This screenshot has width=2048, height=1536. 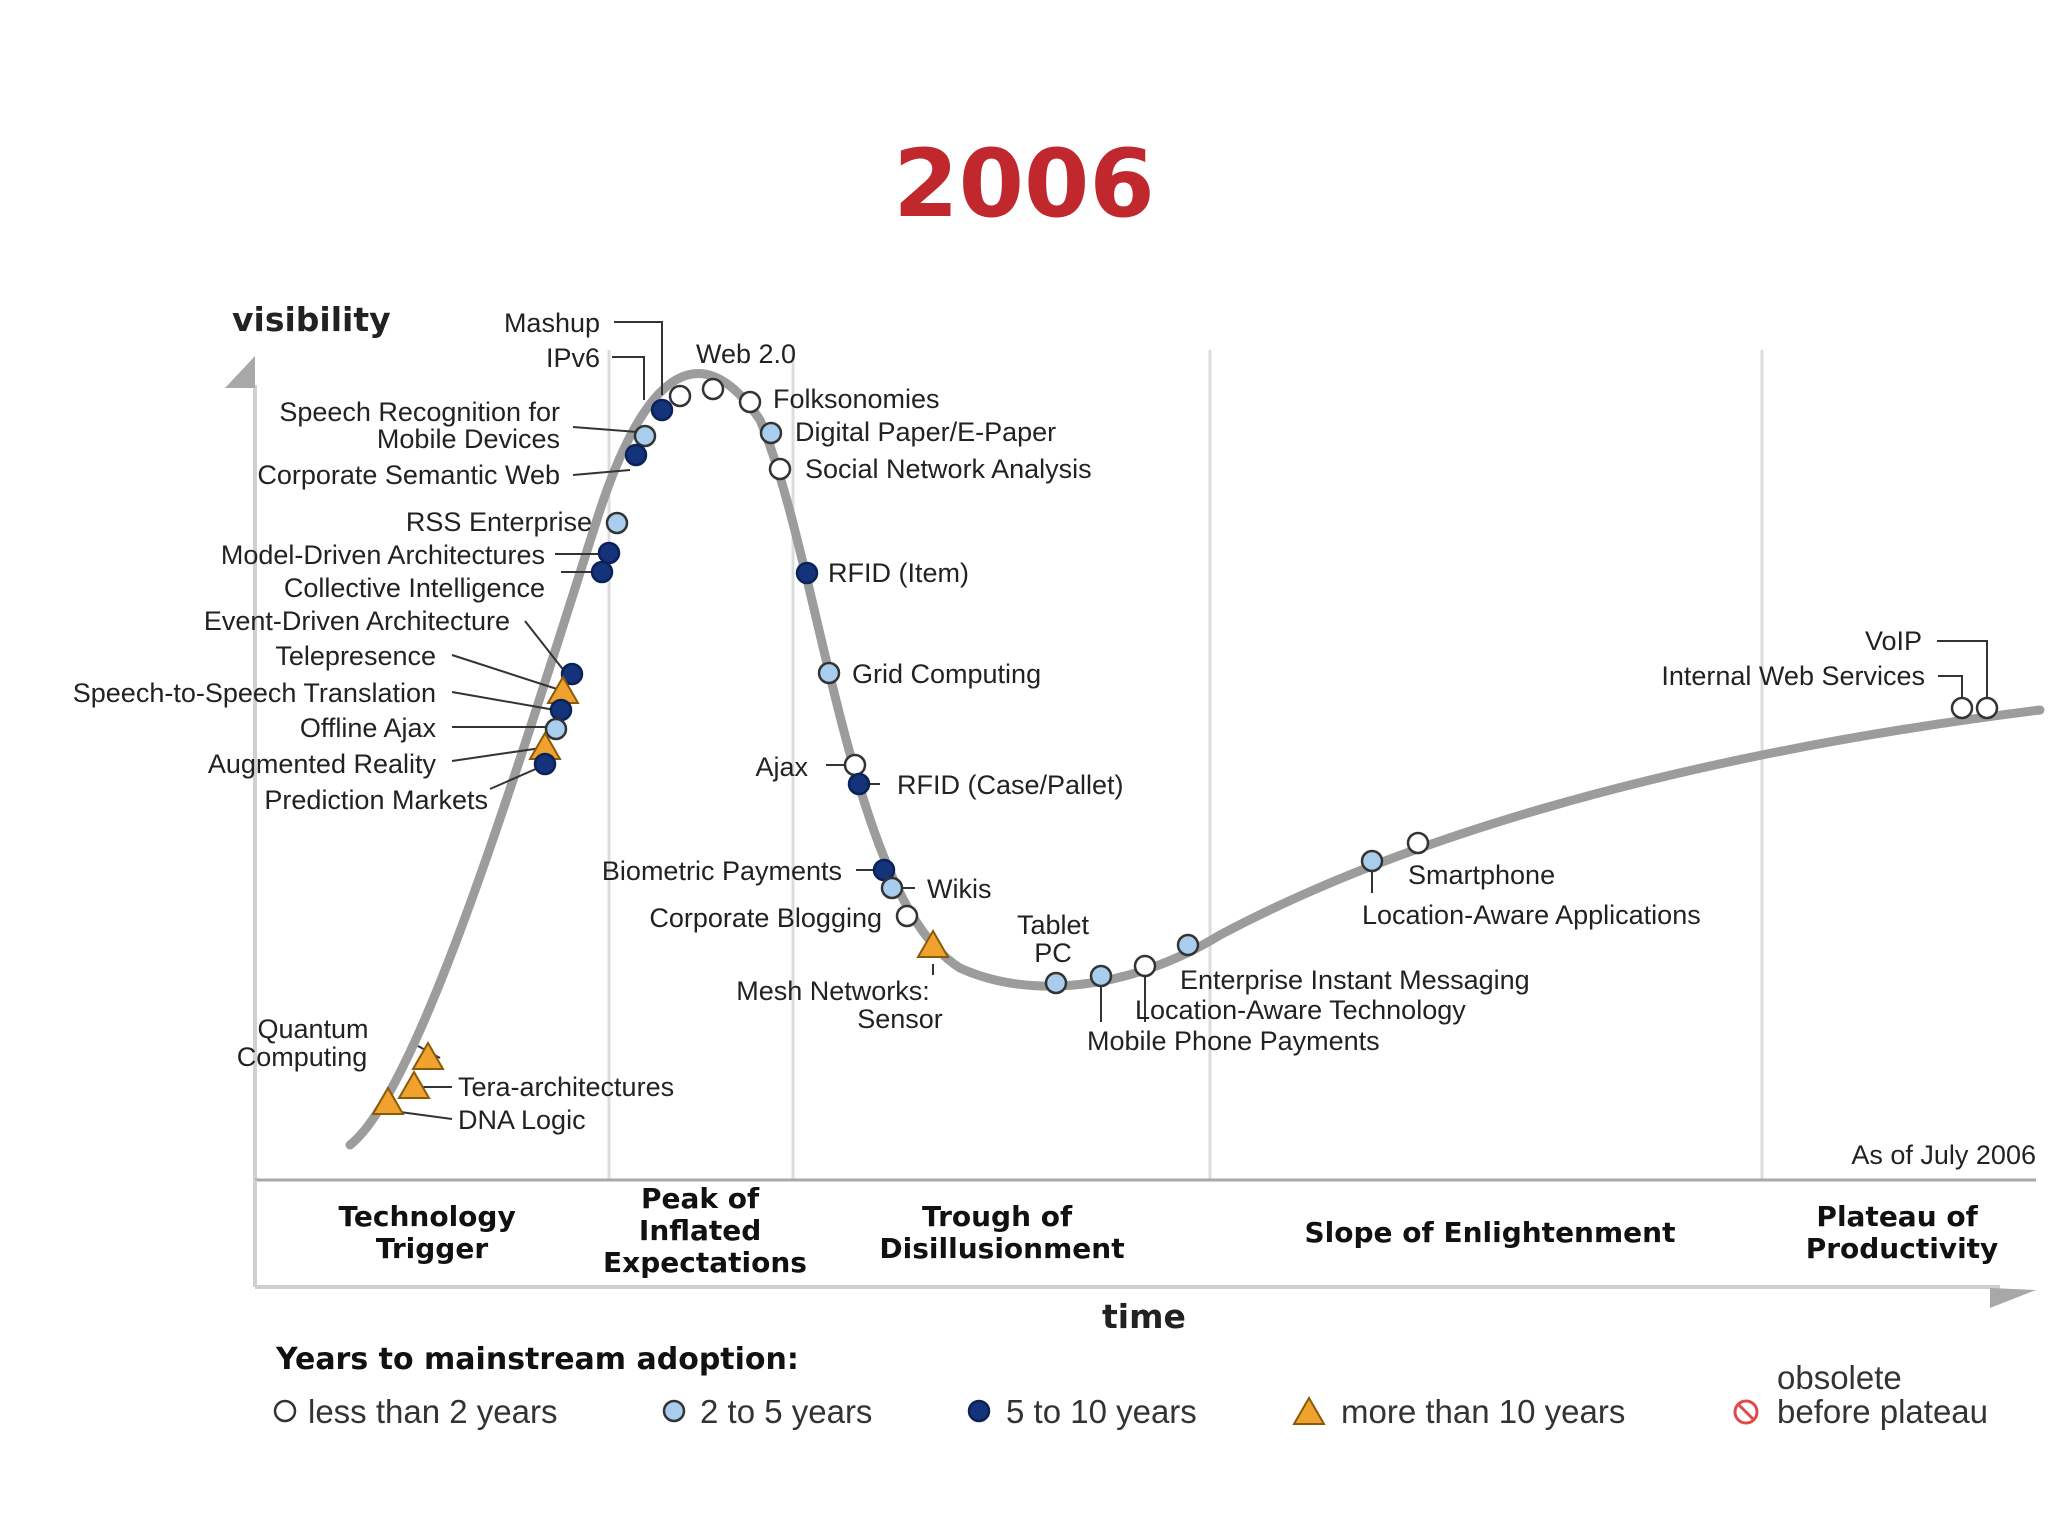 I want to click on marker-grid-computing, so click(x=829, y=673).